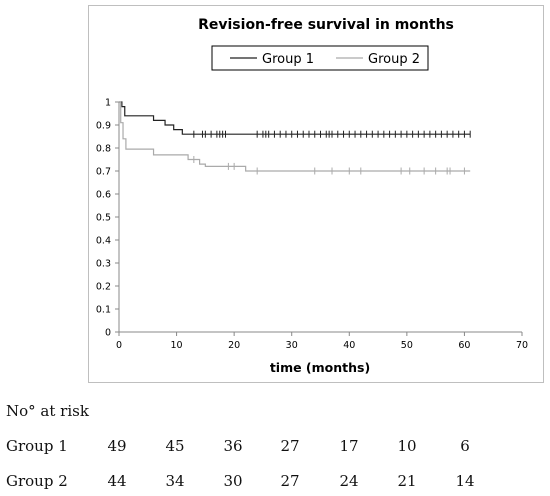 Image resolution: width=550 pixels, height=496 pixels. I want to click on y-tick-label: 0.9, so click(103, 126).